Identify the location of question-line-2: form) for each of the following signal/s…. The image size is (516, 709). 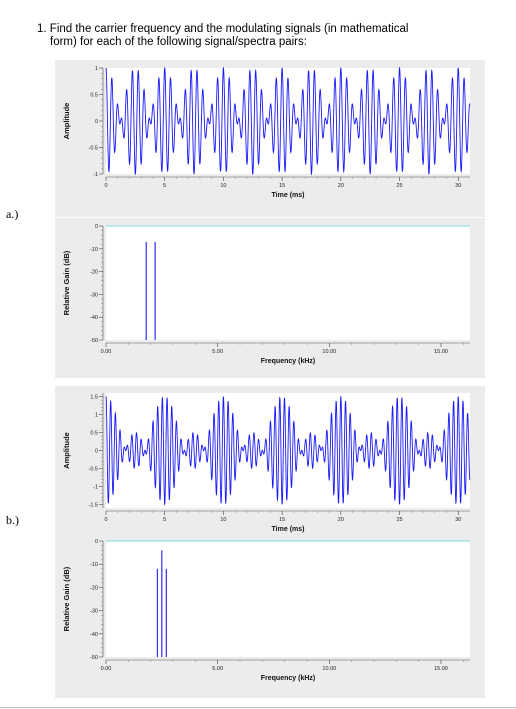
(178, 42).